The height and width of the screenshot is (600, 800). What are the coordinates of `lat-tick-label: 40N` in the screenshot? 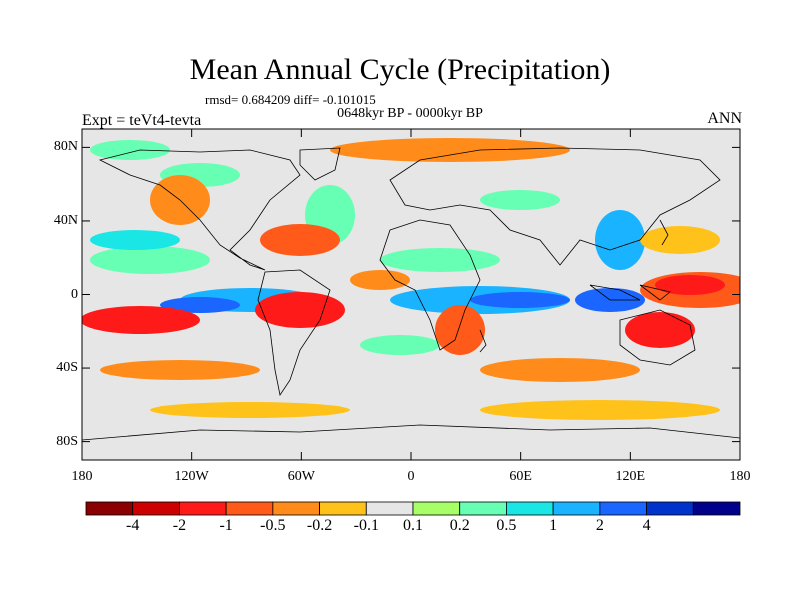 It's located at (65, 220).